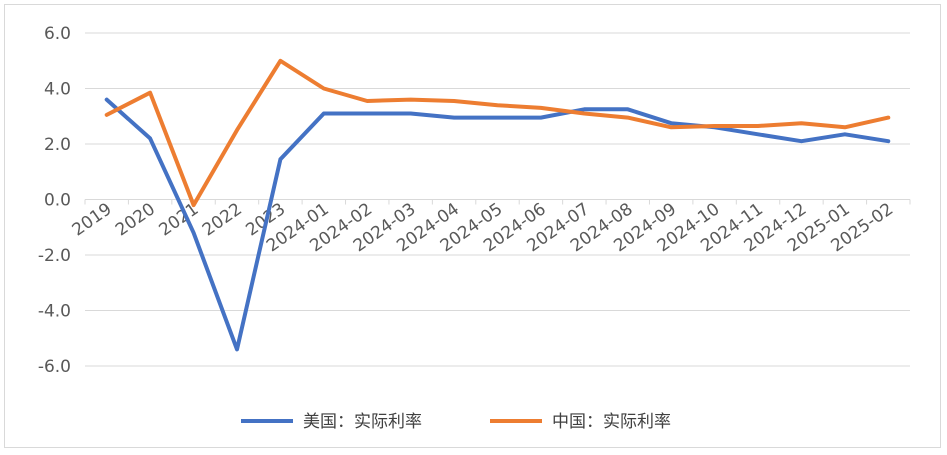  What do you see at coordinates (57, 34) in the screenshot?
I see `y-tick-label: 6.0` at bounding box center [57, 34].